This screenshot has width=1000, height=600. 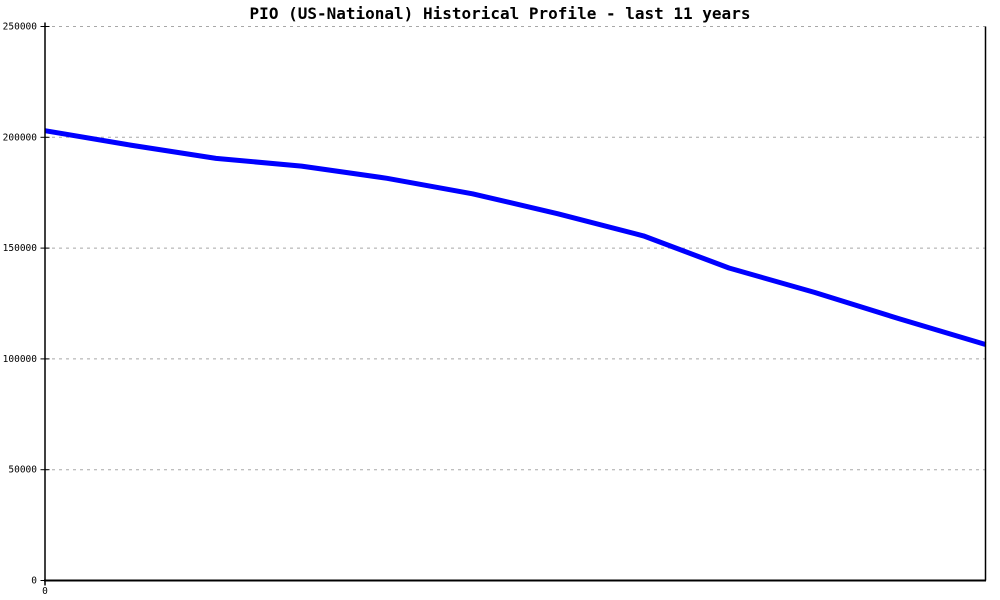 What do you see at coordinates (20, 27) in the screenshot?
I see `y-tick-label: 250000` at bounding box center [20, 27].